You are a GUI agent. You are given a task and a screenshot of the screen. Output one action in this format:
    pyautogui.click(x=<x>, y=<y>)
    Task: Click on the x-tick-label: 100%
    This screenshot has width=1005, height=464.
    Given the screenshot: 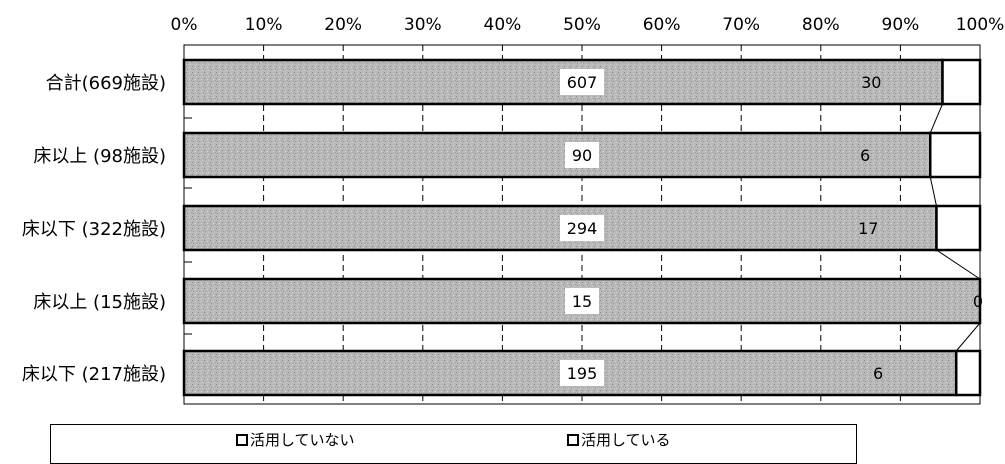 What is the action you would take?
    pyautogui.click(x=980, y=25)
    